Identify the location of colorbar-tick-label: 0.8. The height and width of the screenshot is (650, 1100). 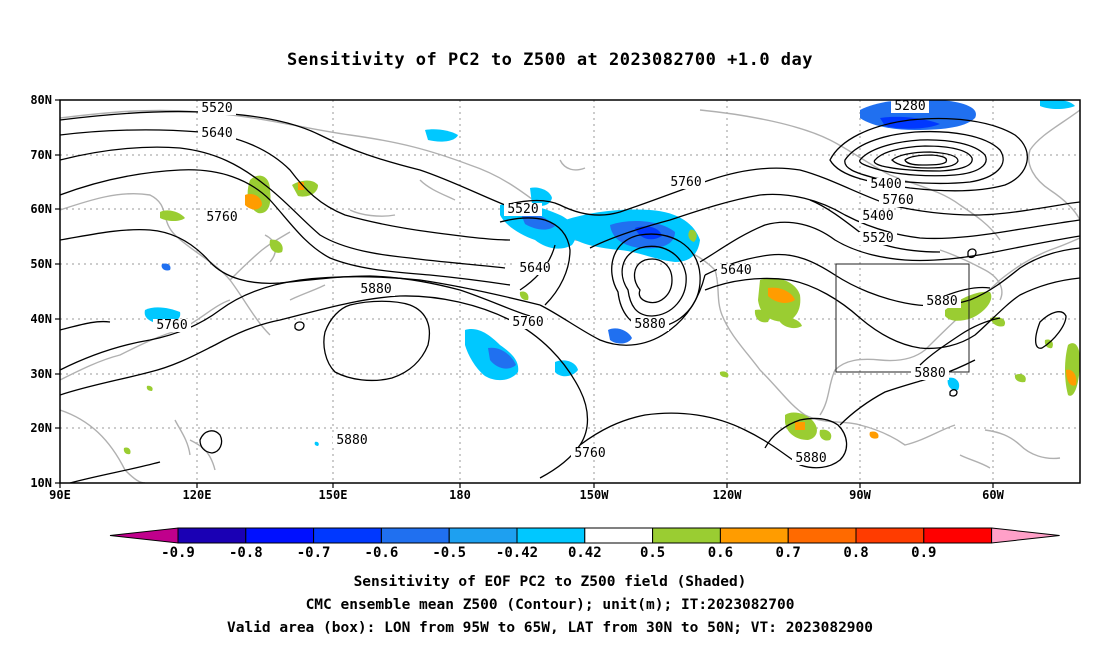
(855, 553).